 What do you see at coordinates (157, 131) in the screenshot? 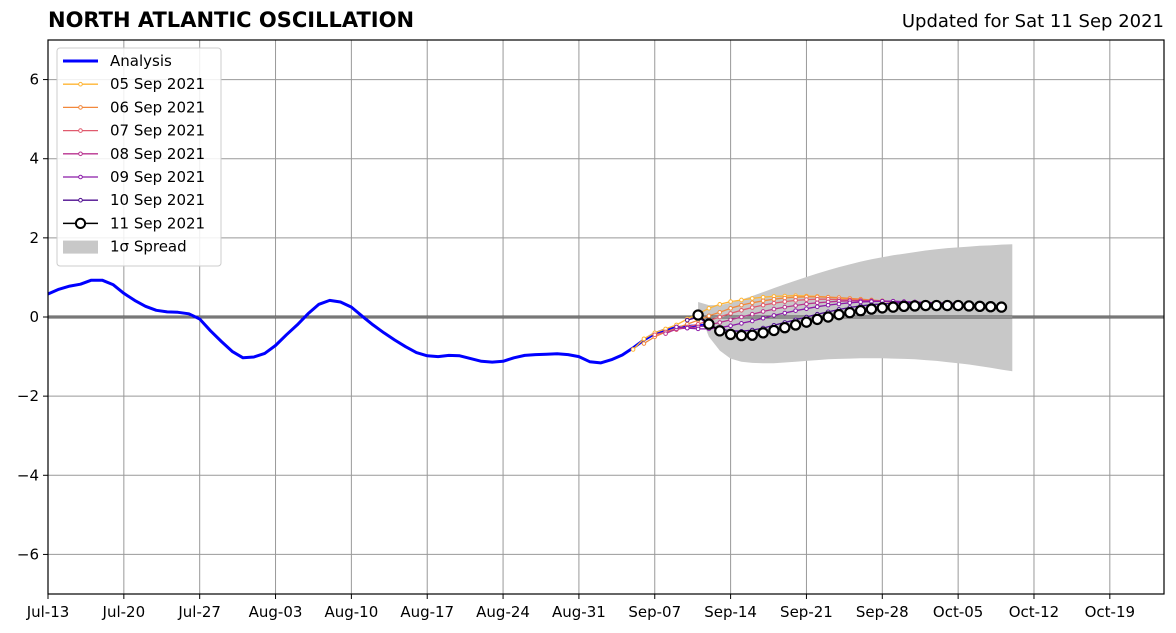
I see `legend-label: 07 Sep 2021` at bounding box center [157, 131].